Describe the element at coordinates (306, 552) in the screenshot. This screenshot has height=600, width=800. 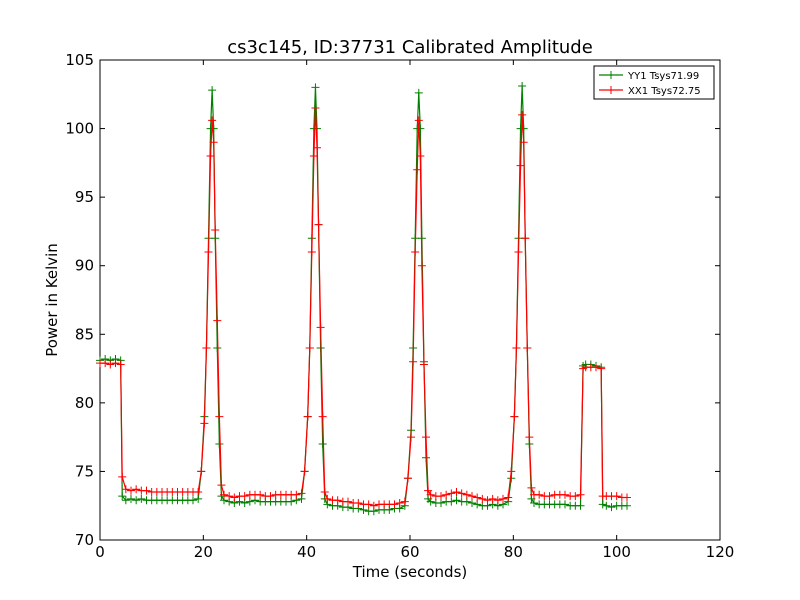
I see `x-tick-label: 40` at that location.